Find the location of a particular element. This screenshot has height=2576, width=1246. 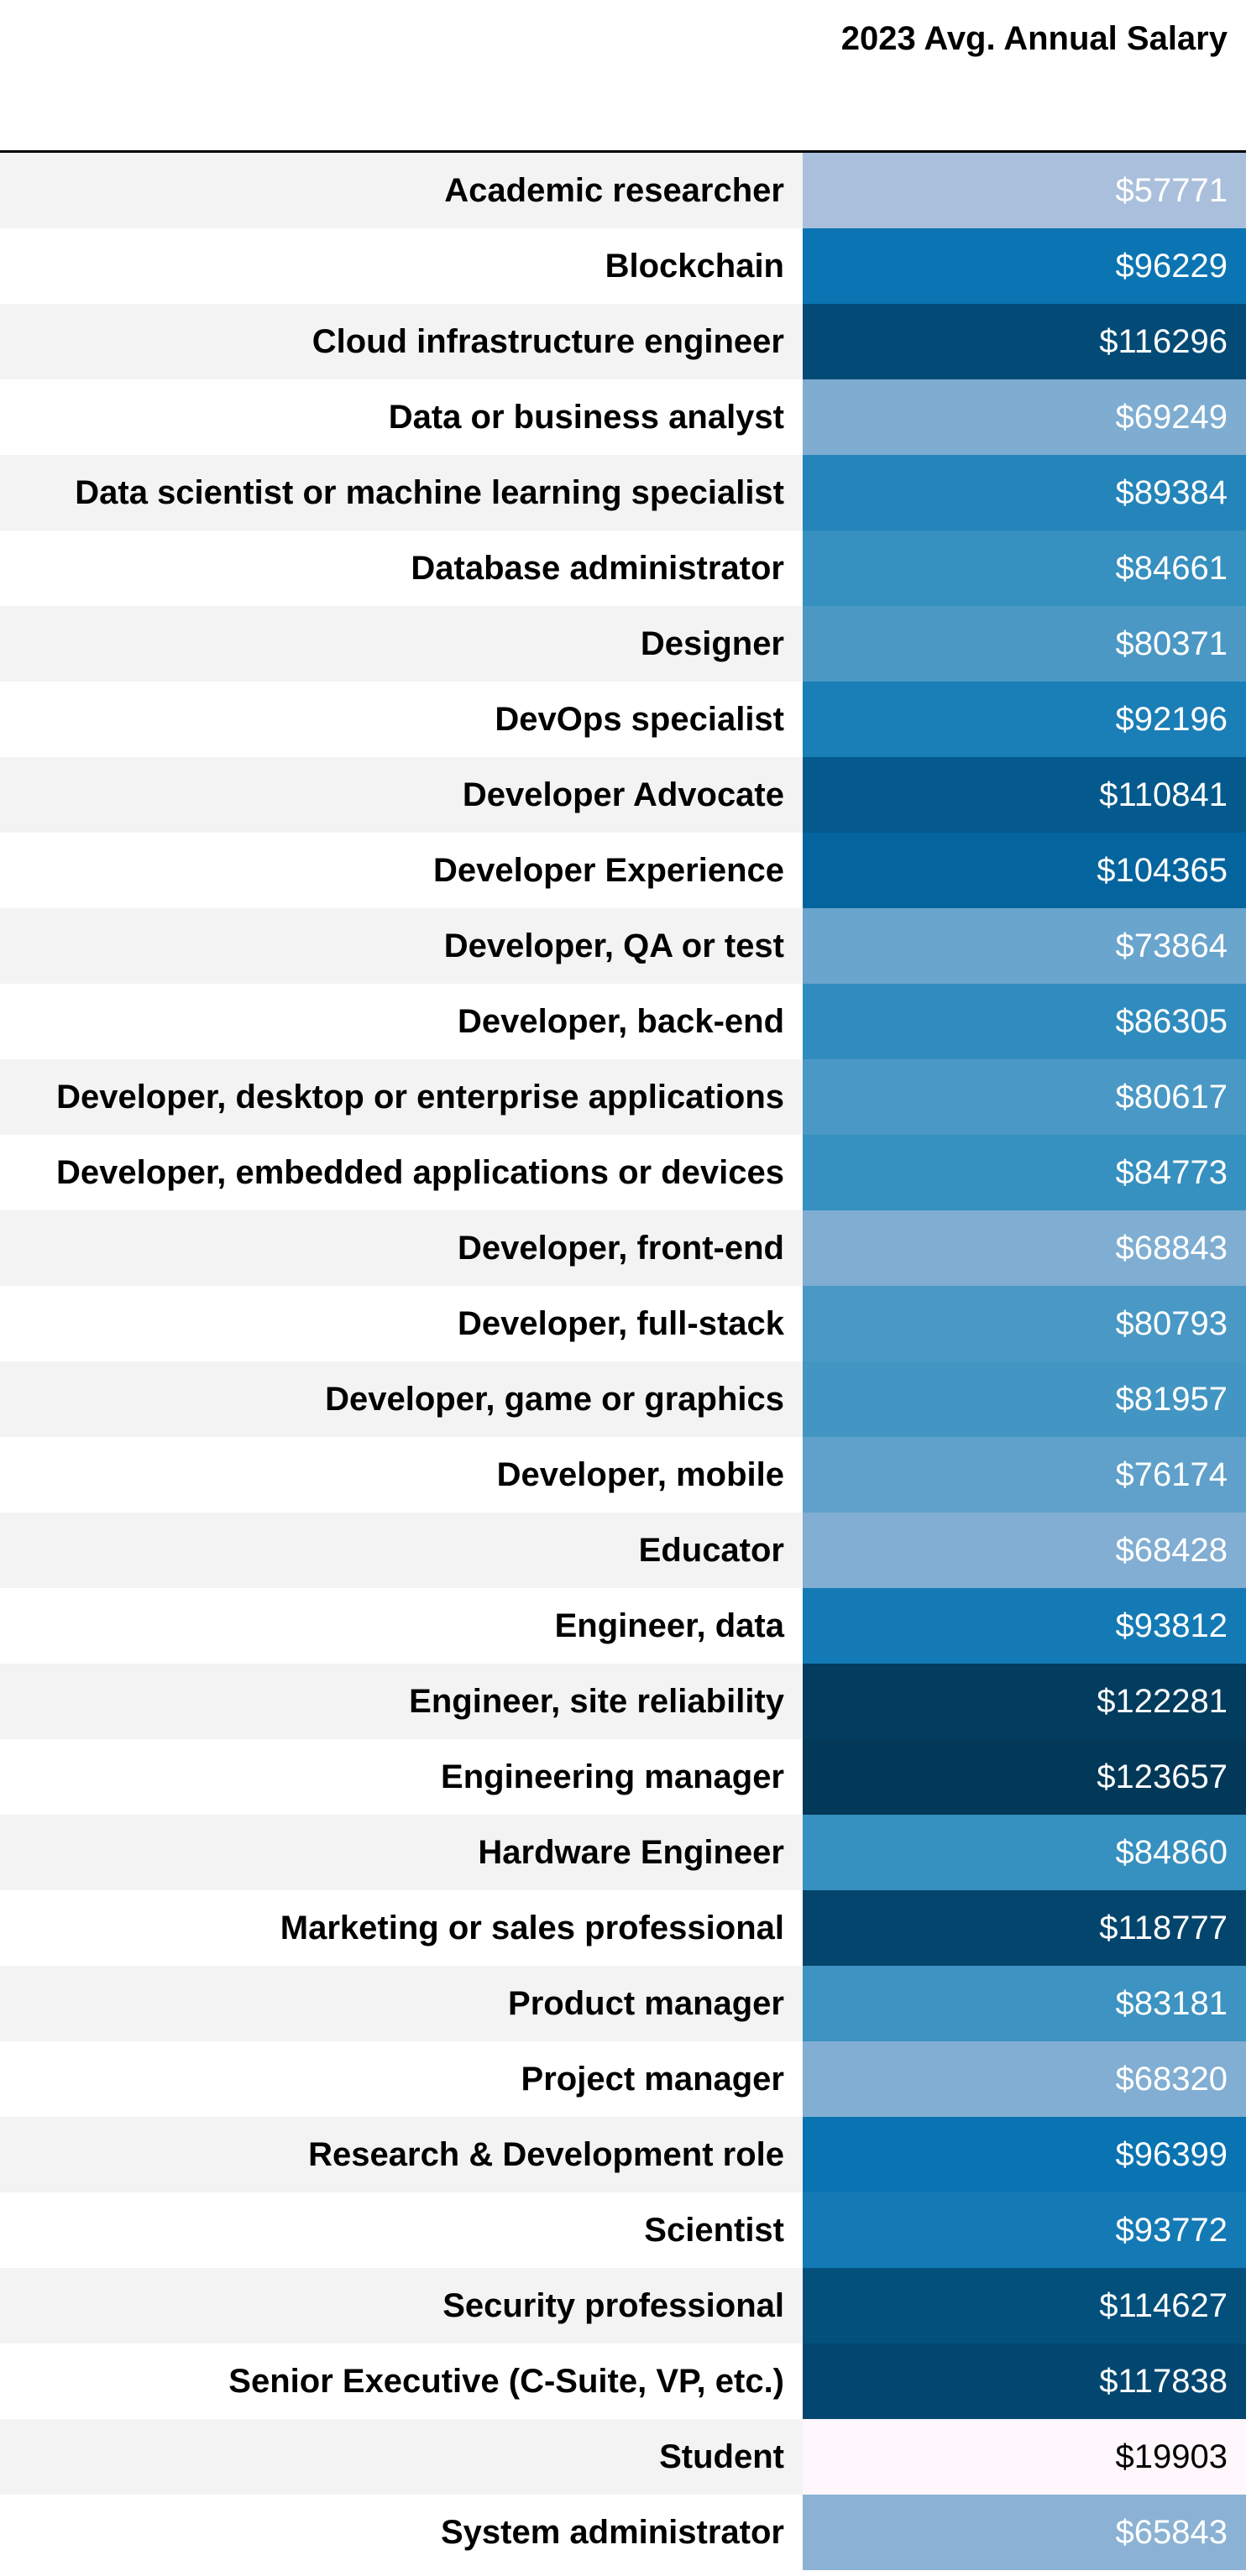

row-label: Engineer, site reliability is located at coordinates (596, 1701).